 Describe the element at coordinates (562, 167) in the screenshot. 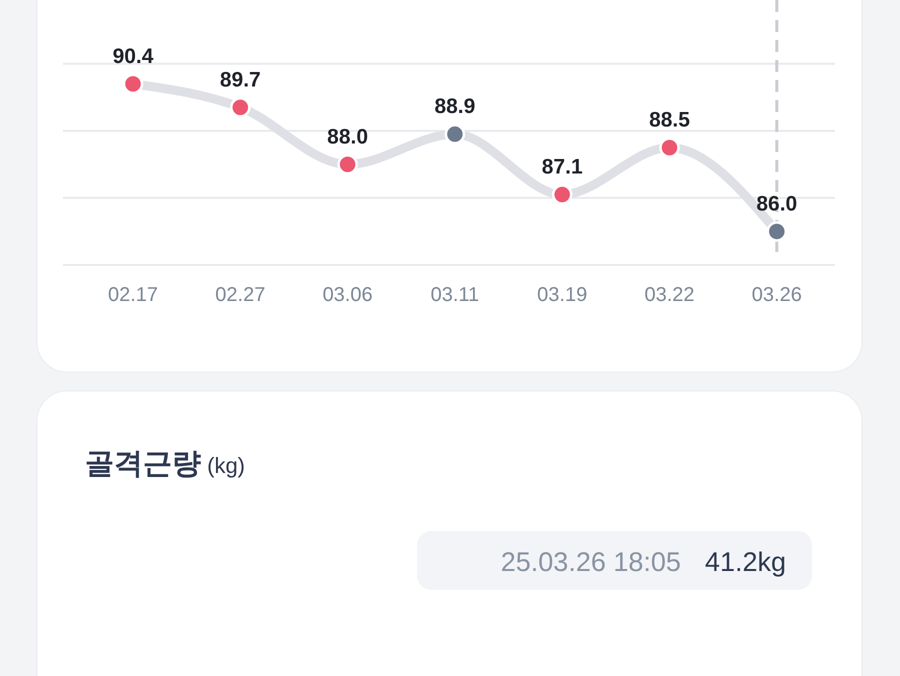

I see `data-label: 87.1` at that location.